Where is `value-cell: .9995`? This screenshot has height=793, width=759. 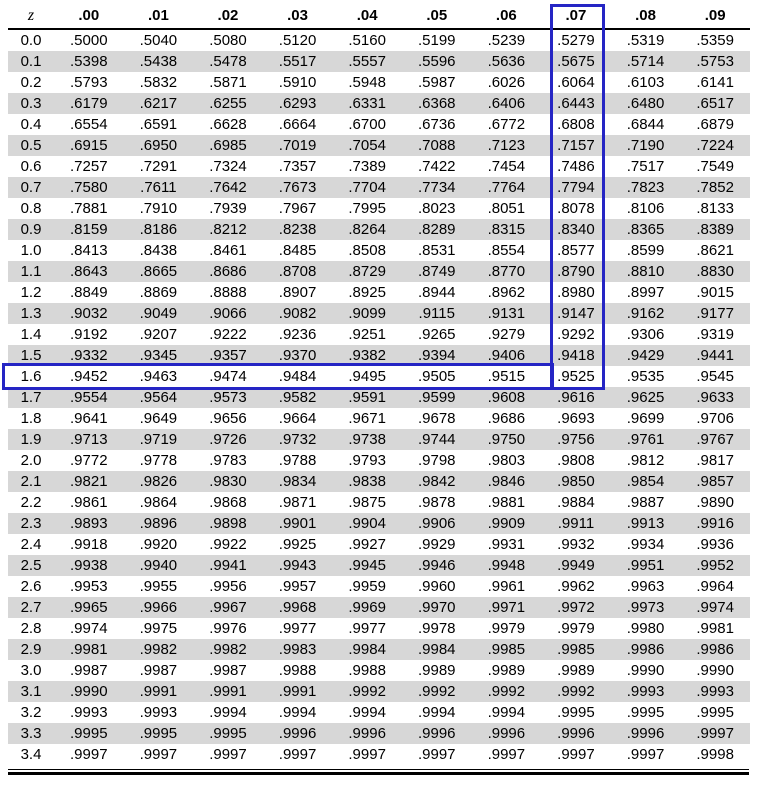
value-cell: .9995 is located at coordinates (228, 733).